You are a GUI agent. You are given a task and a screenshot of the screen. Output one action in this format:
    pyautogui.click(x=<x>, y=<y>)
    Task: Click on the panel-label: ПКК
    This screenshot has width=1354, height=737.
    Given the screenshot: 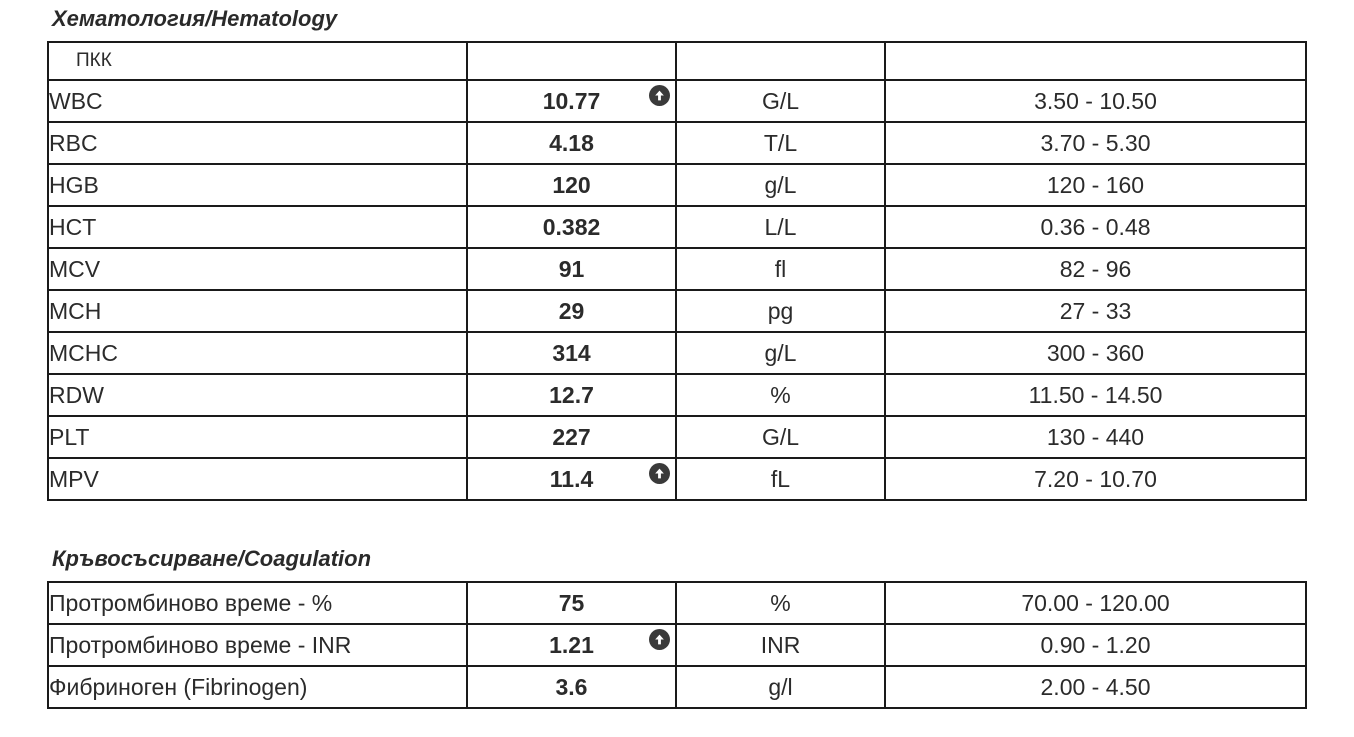 What is the action you would take?
    pyautogui.click(x=257, y=61)
    